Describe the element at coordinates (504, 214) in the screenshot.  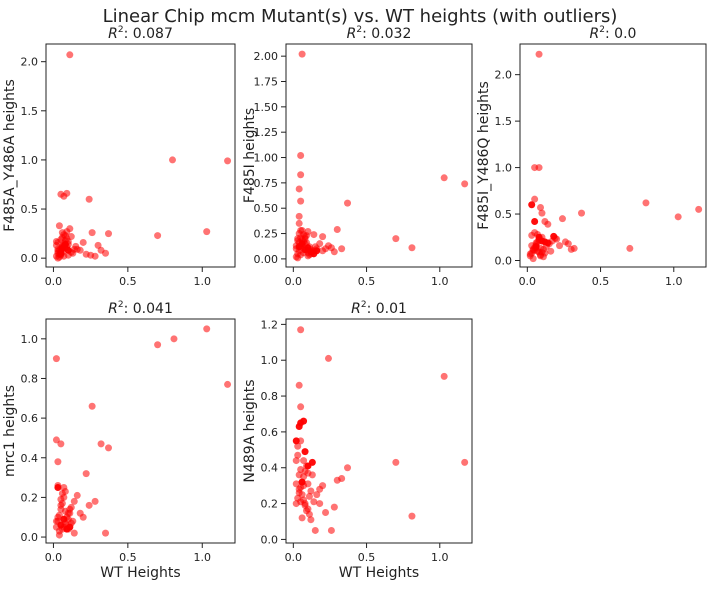
I see `y-tick-label: 0.5` at that location.